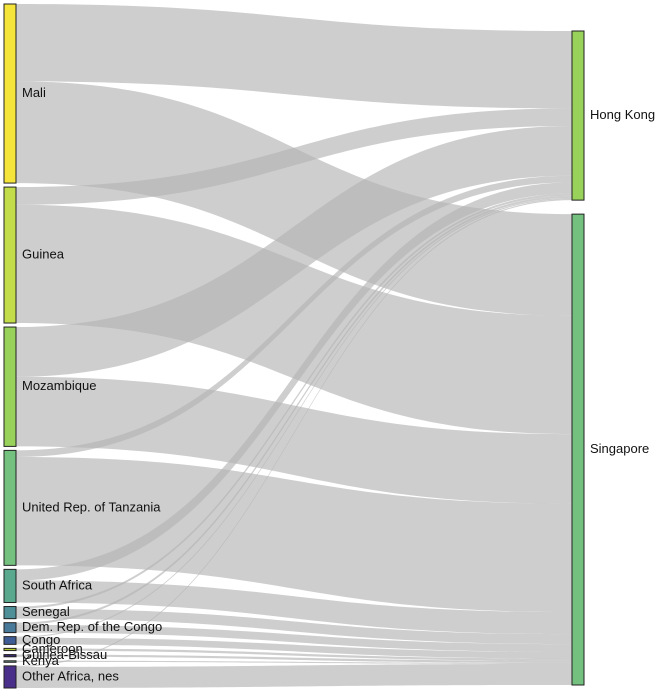 Image resolution: width=660 pixels, height=690 pixels. I want to click on label-hong-kong: Hong Kong, so click(622, 114).